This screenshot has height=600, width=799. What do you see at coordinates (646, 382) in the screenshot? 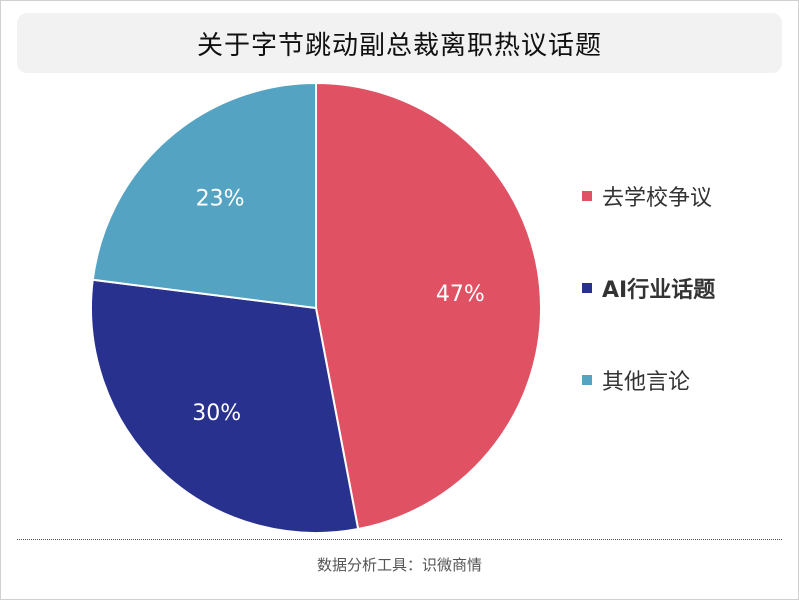
I see `legend-label-2: 其他言论` at bounding box center [646, 382].